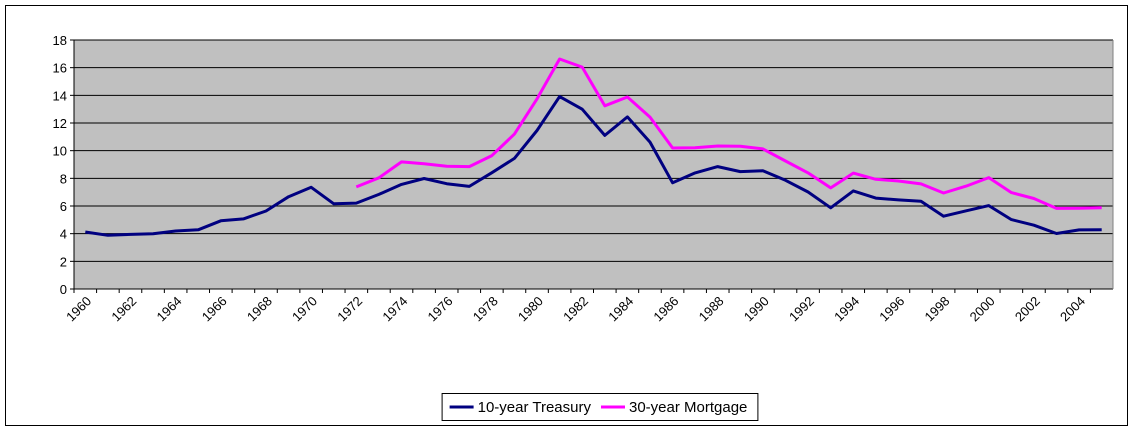 The height and width of the screenshot is (428, 1133). I want to click on legend: 10-year Treasury 30-year Mortgage, so click(600, 407).